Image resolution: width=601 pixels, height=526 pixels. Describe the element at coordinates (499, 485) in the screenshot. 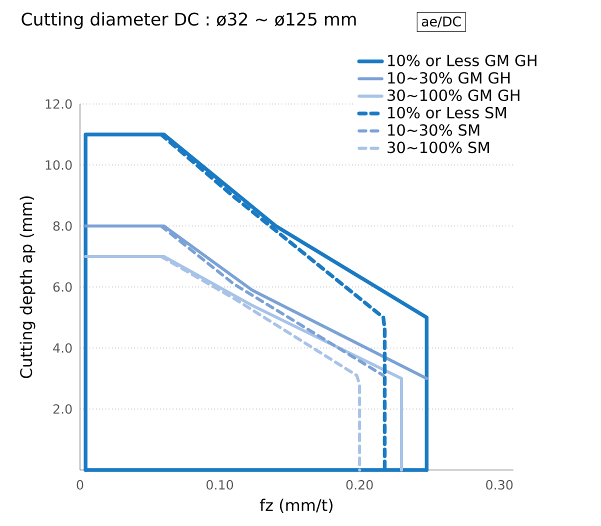

I see `x-tick-label: 0.30` at that location.